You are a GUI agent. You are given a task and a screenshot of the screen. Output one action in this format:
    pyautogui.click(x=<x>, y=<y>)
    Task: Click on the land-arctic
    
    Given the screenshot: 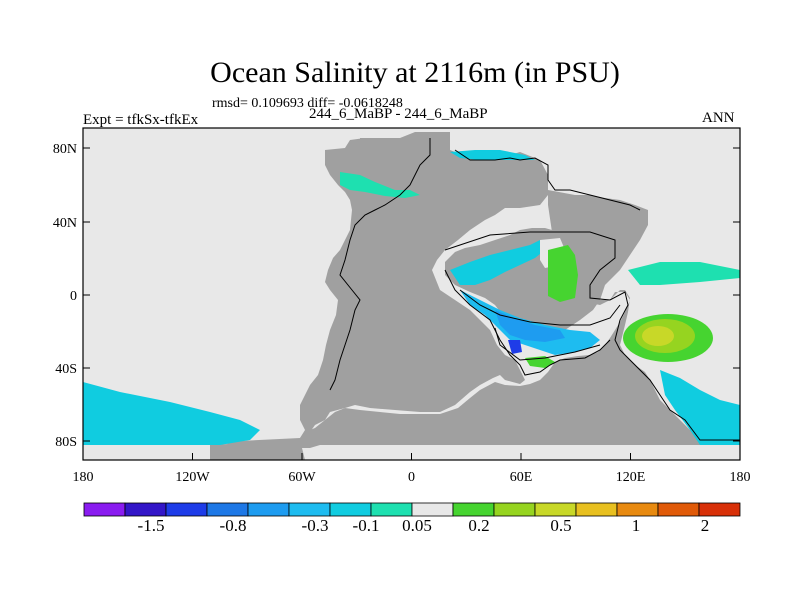 What is the action you would take?
    pyautogui.click(x=395, y=144)
    